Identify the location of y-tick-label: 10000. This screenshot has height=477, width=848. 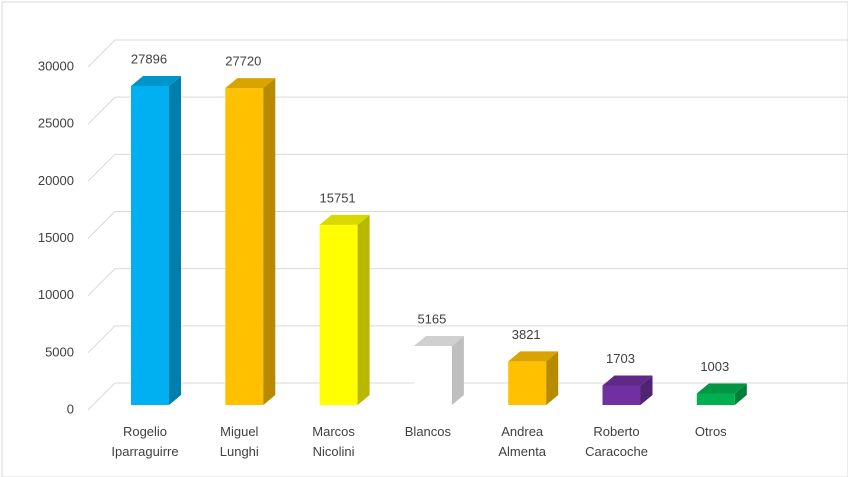
(56, 294).